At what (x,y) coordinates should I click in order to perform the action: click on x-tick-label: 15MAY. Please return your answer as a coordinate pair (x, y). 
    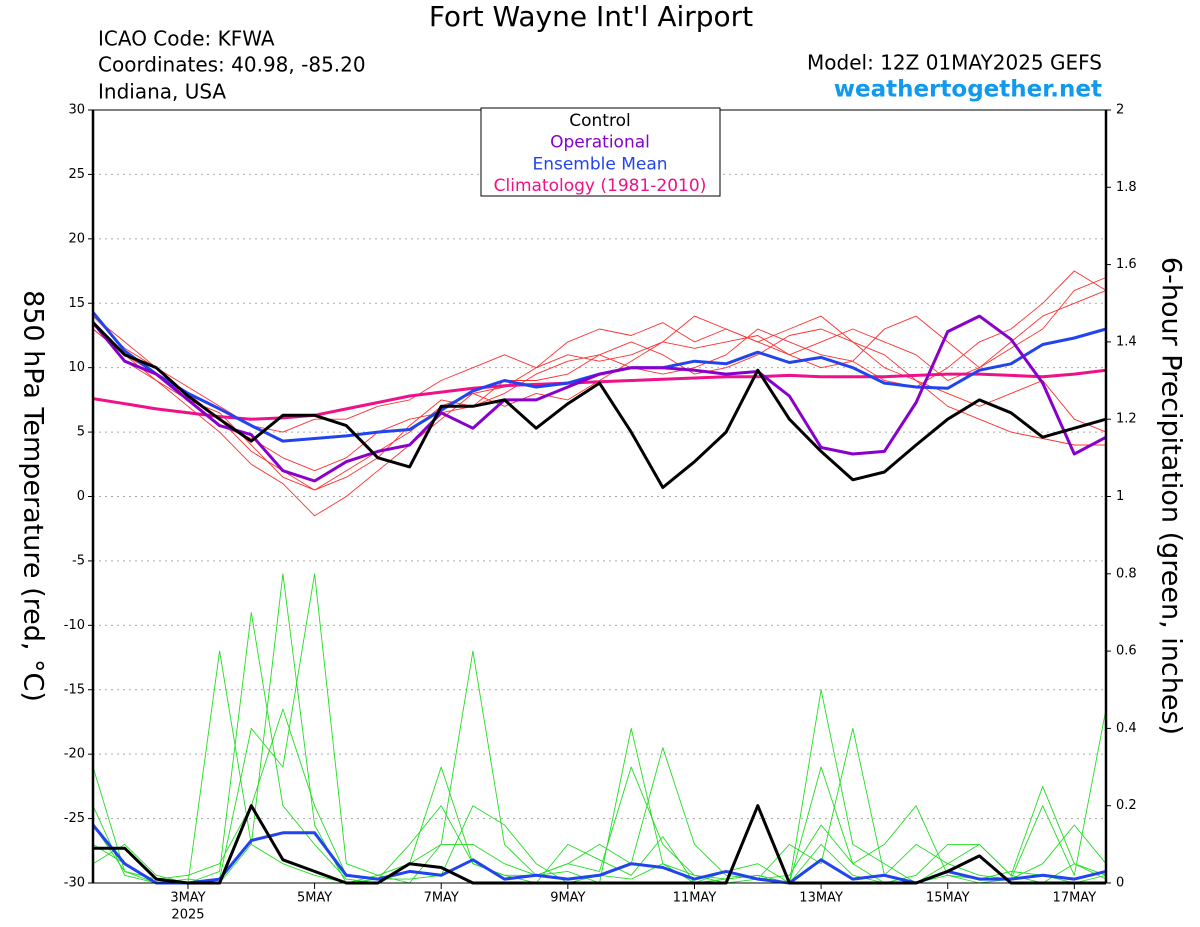
    Looking at the image, I should click on (948, 898).